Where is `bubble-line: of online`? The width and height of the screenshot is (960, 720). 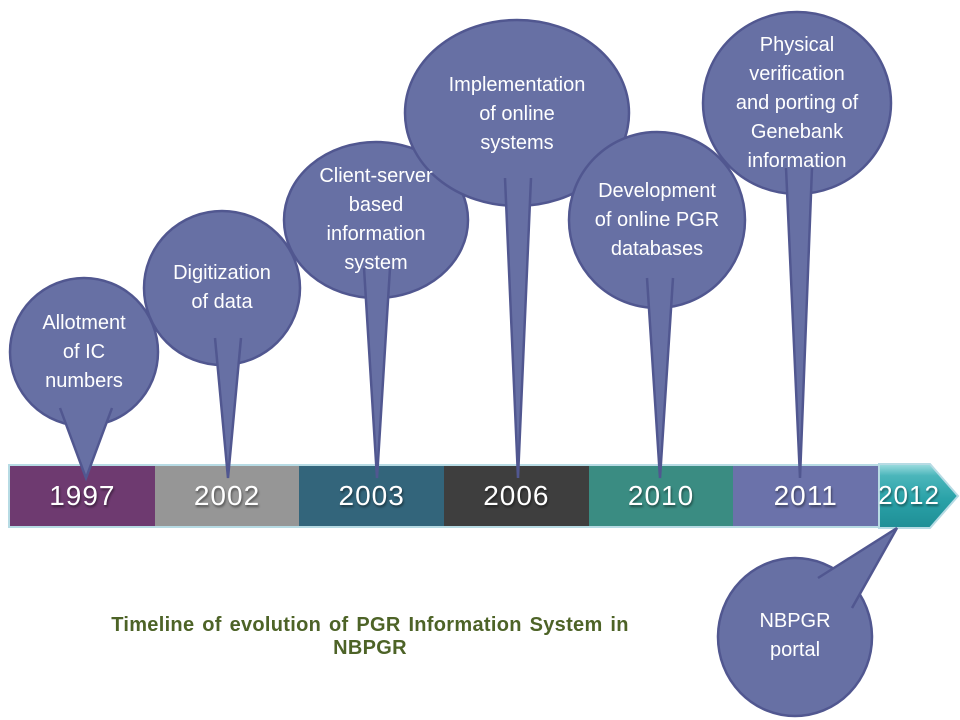 bubble-line: of online is located at coordinates (517, 113).